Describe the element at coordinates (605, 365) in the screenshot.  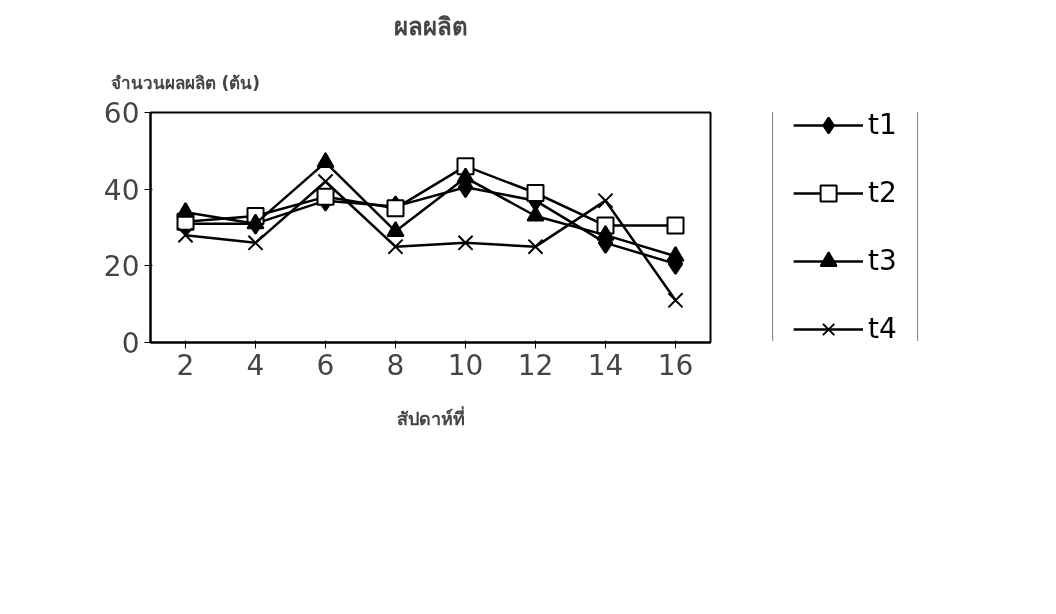
I see `x-tick-label: 14` at that location.